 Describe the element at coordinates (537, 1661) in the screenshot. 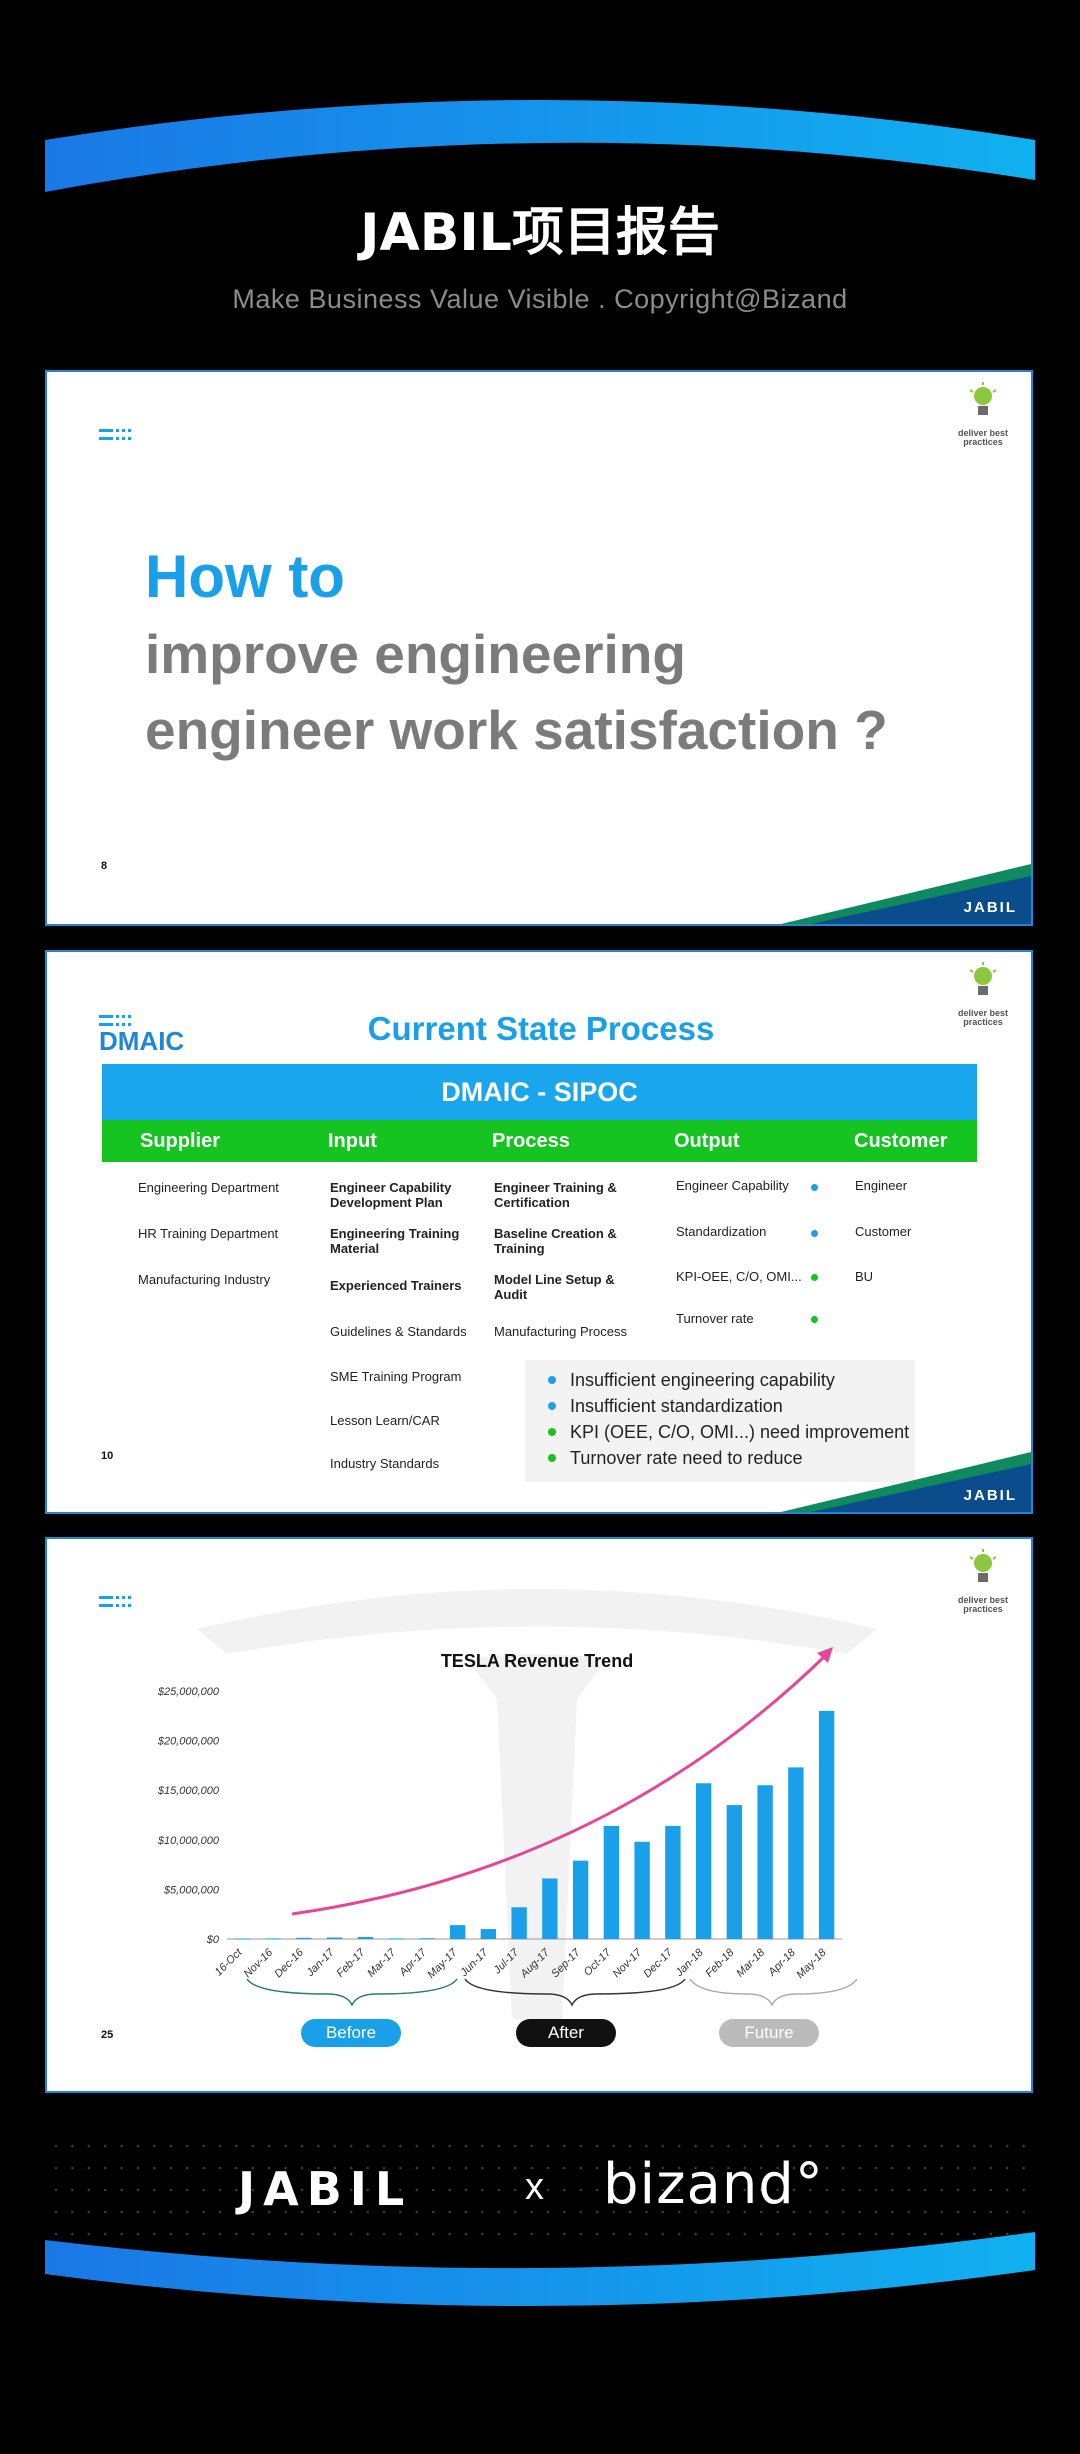

I see `chart-title: TESLA Revenue Trend` at that location.